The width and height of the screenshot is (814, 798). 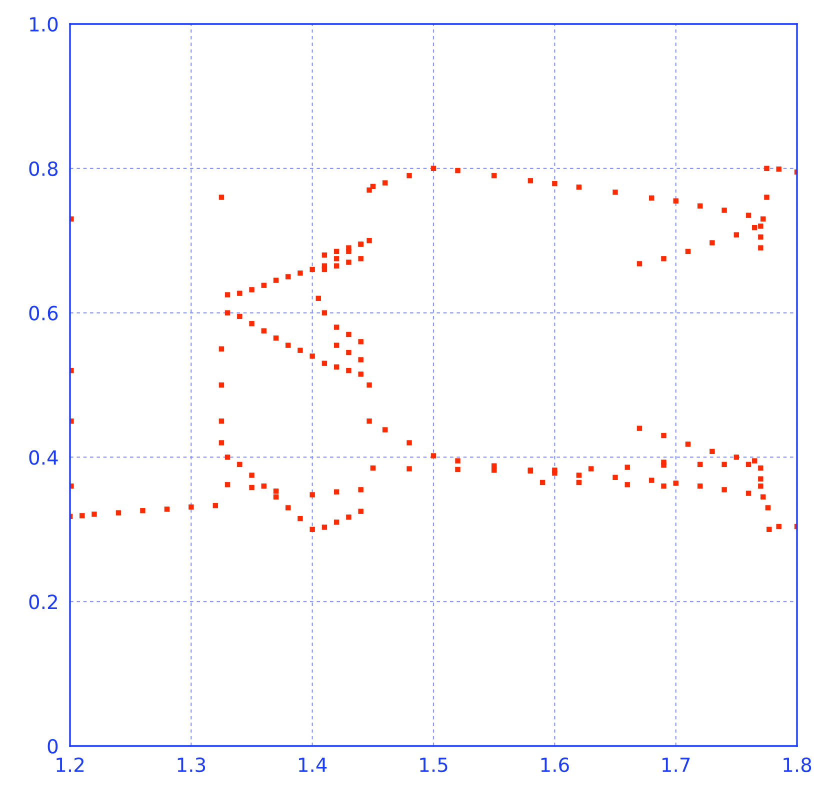 What do you see at coordinates (676, 765) in the screenshot?
I see `x-tick-label: 1.7` at bounding box center [676, 765].